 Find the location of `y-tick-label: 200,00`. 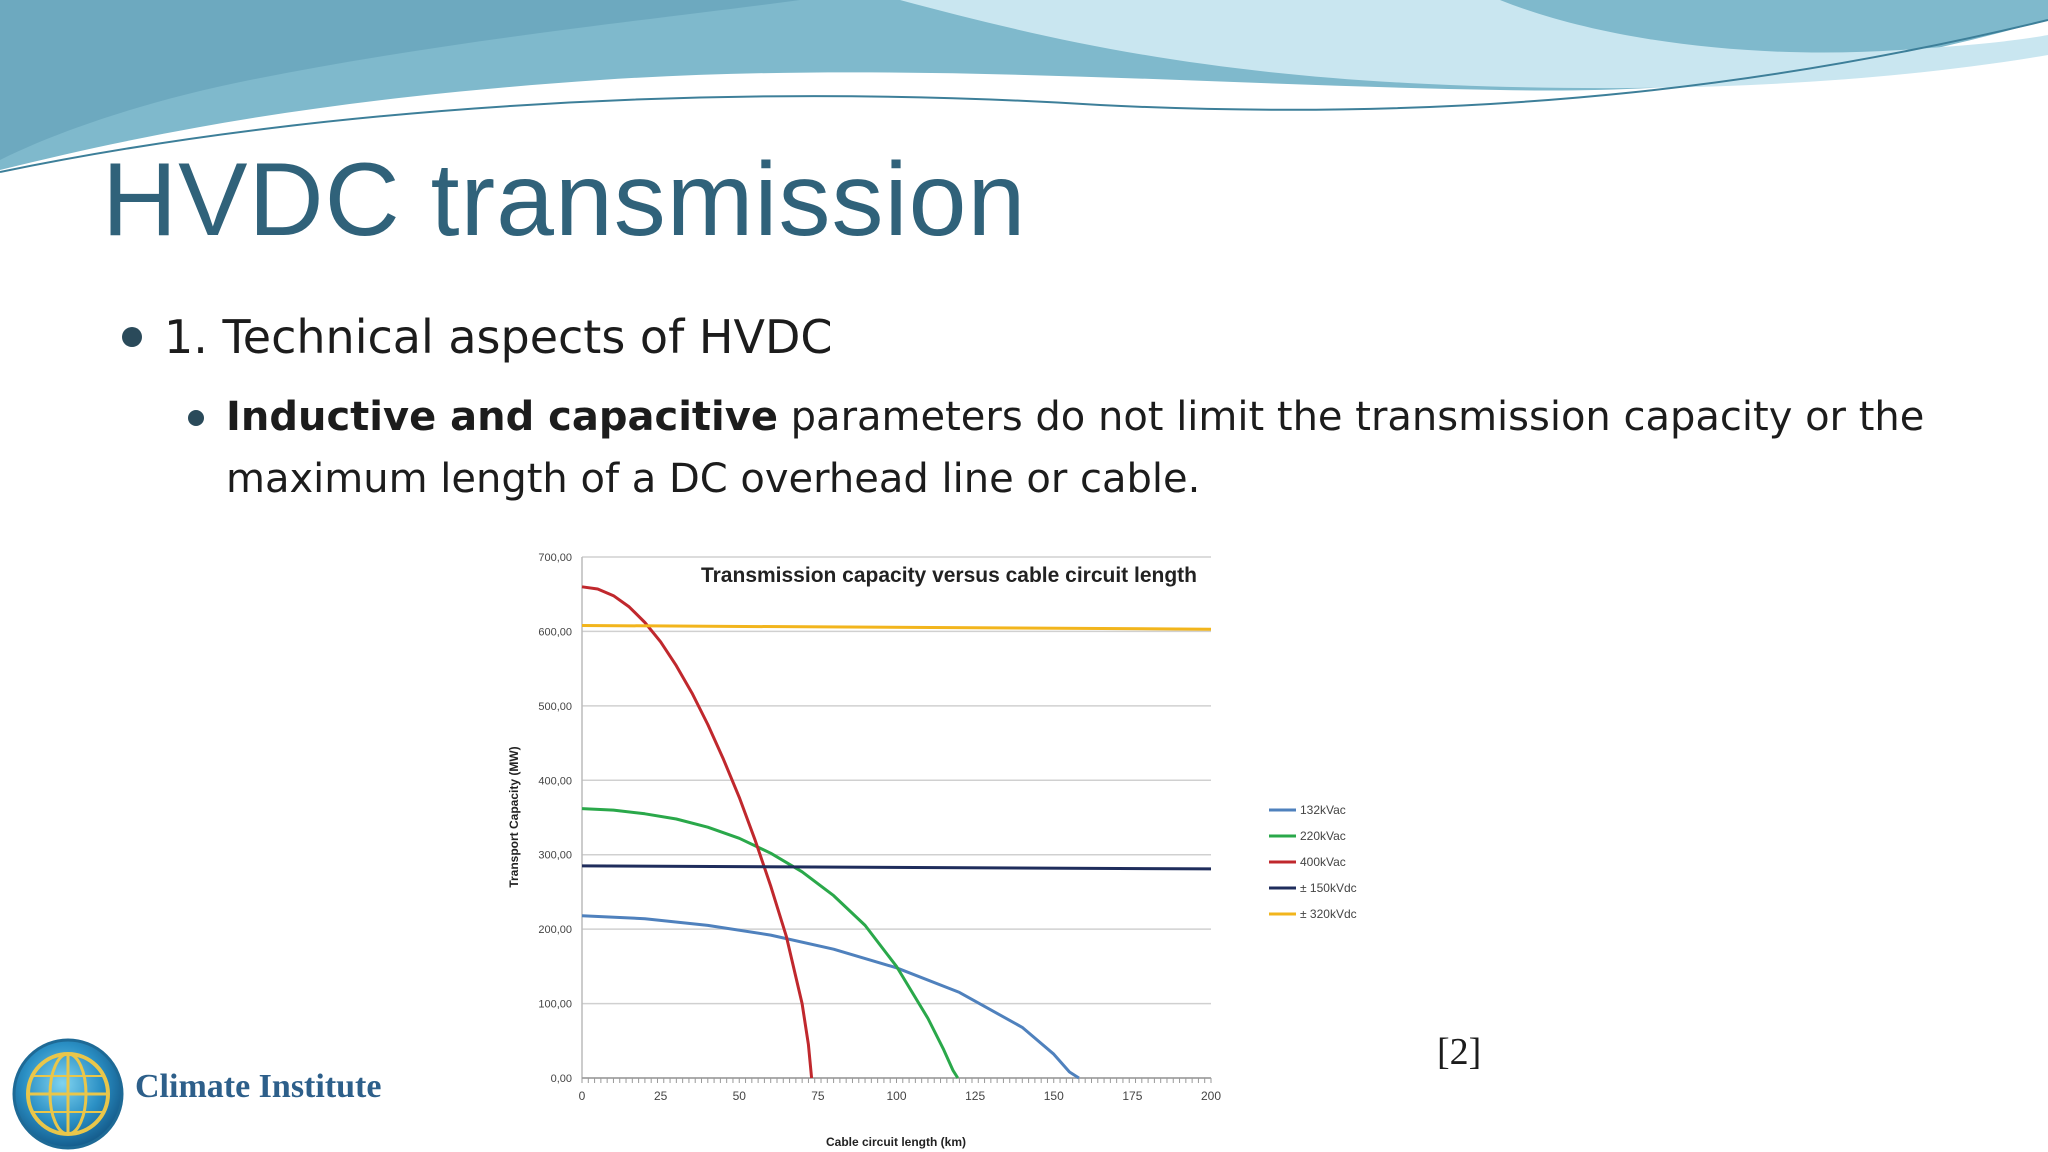

y-tick-label: 200,00 is located at coordinates (555, 930).